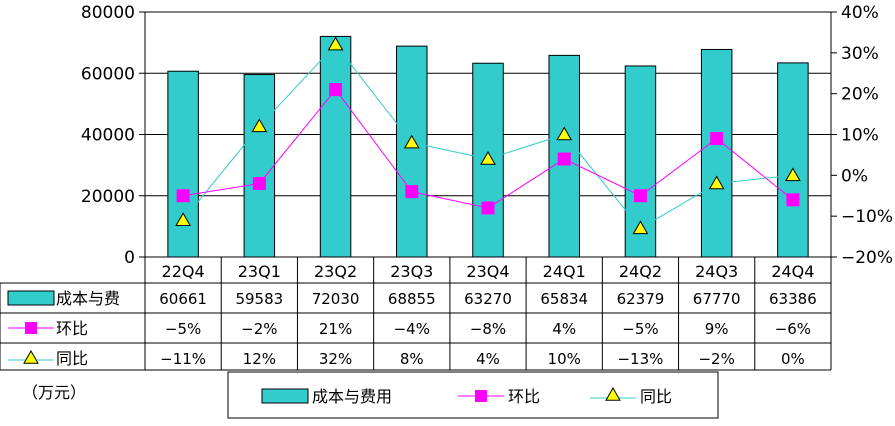 This screenshot has height=426, width=895. What do you see at coordinates (524, 396) in the screenshot?
I see `legend-label-mom: 环比` at bounding box center [524, 396].